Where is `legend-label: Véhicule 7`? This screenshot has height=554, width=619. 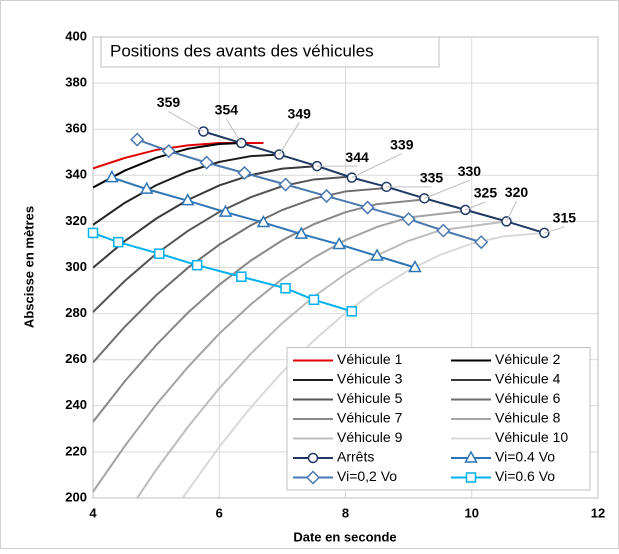 legend-label: Véhicule 7 is located at coordinates (370, 418).